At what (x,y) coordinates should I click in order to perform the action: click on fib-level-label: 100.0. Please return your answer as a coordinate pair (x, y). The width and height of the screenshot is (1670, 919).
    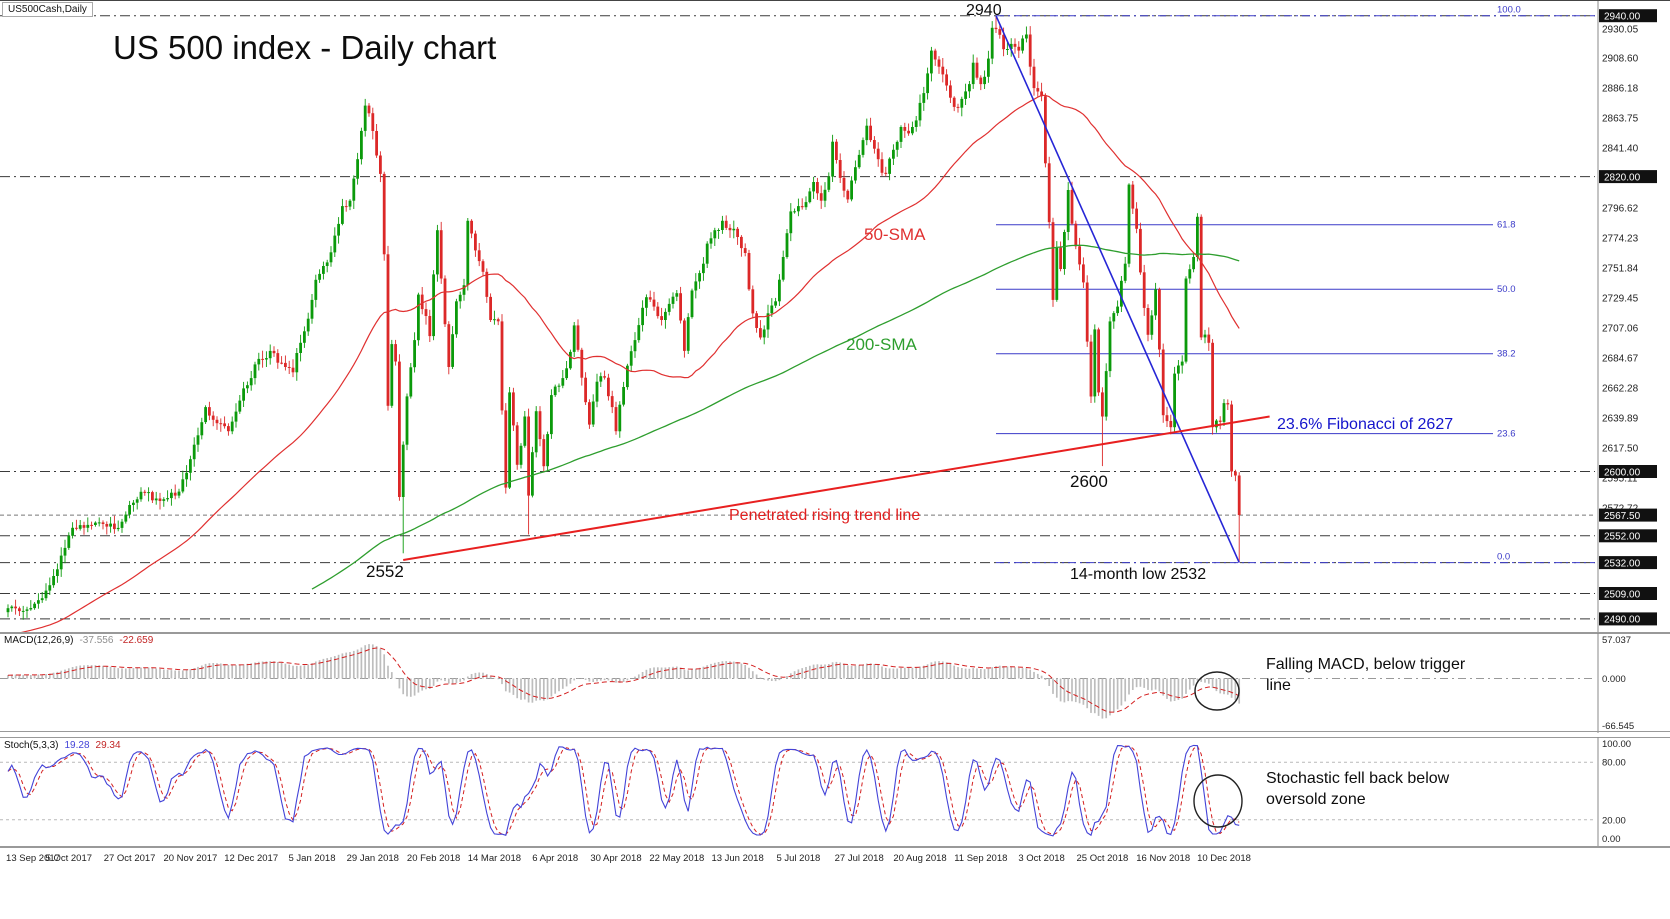
    Looking at the image, I should click on (1509, 10).